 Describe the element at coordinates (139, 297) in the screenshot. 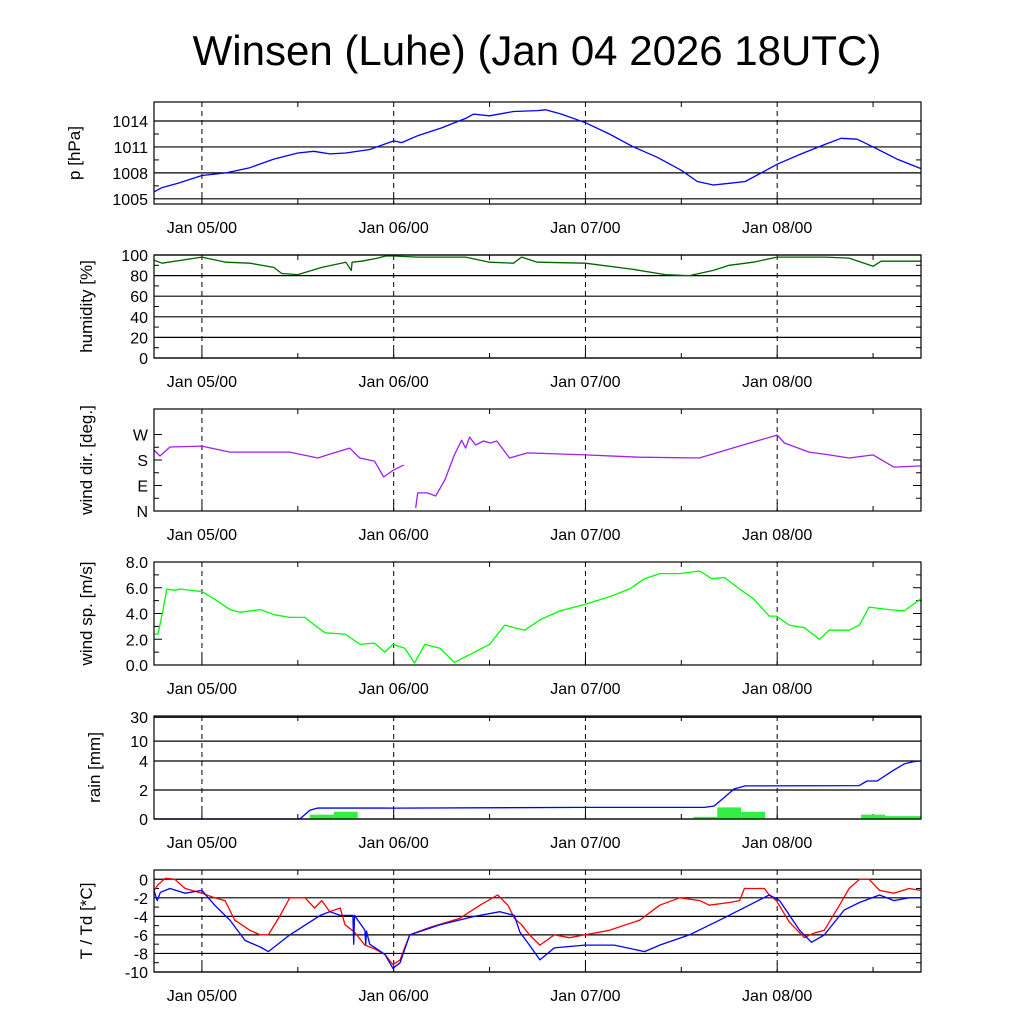

I see `y-tick-label: 60` at that location.